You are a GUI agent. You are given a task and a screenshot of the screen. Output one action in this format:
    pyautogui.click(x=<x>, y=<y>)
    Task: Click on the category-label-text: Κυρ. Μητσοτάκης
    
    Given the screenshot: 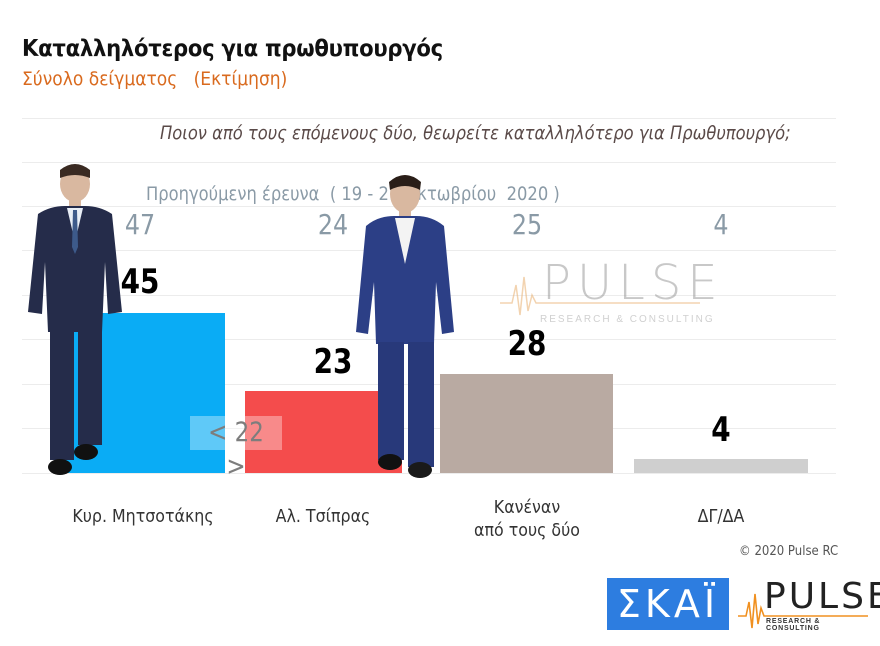 What is the action you would take?
    pyautogui.click(x=143, y=516)
    